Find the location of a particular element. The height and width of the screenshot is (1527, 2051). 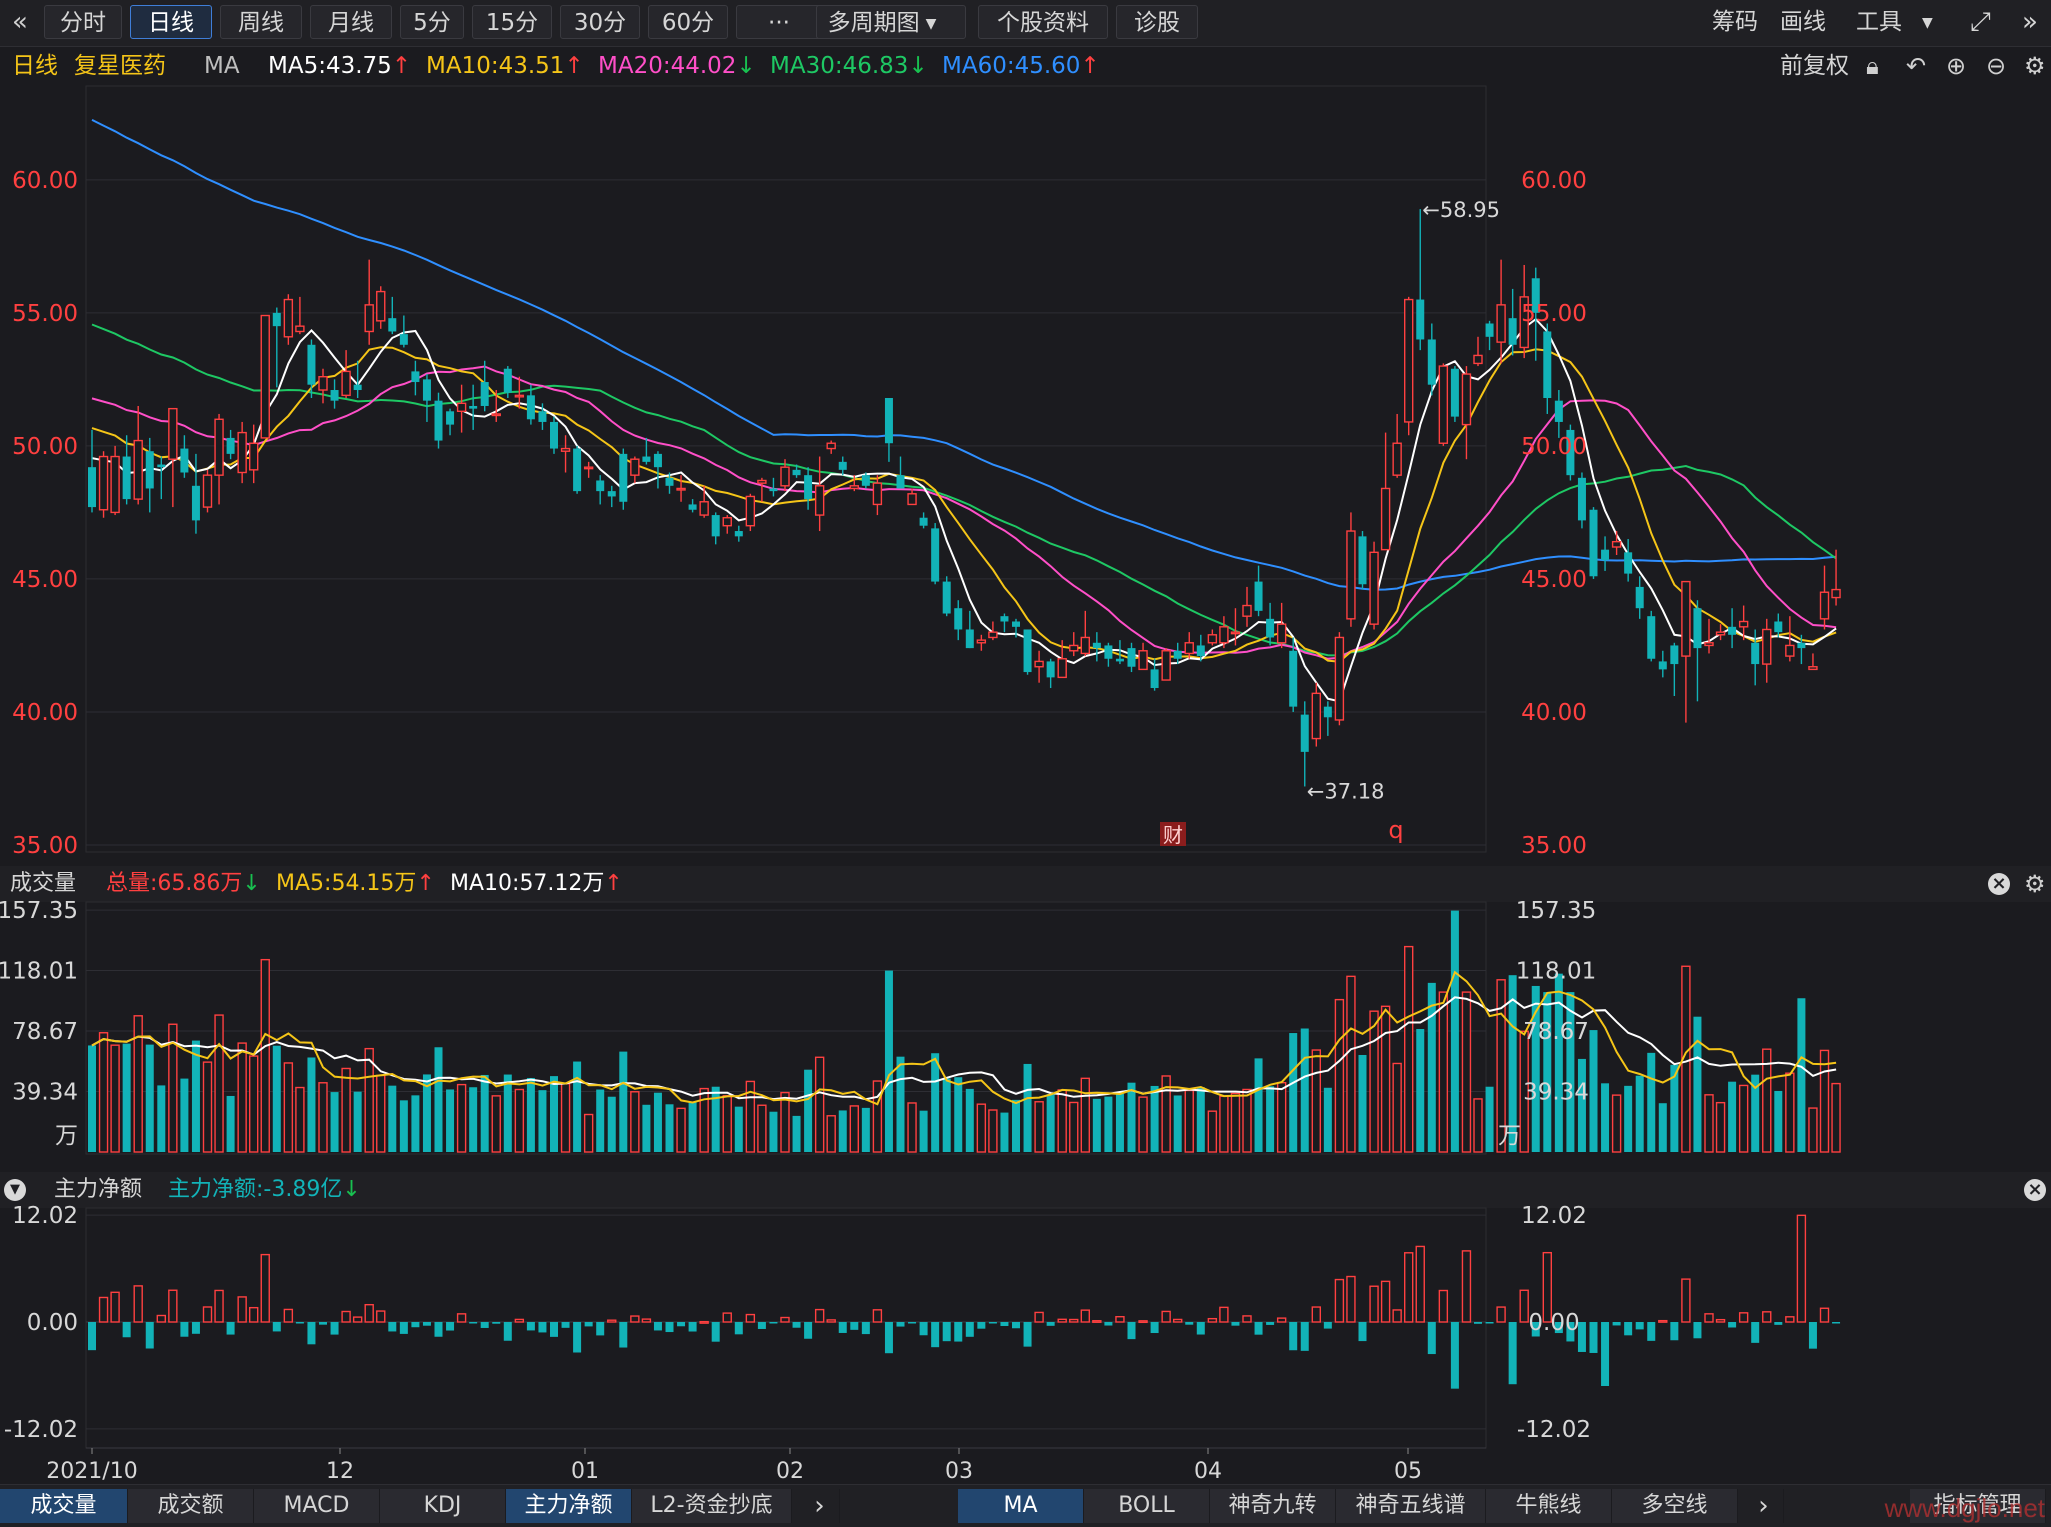

draw-line-button: 画线 is located at coordinates (1803, 22).